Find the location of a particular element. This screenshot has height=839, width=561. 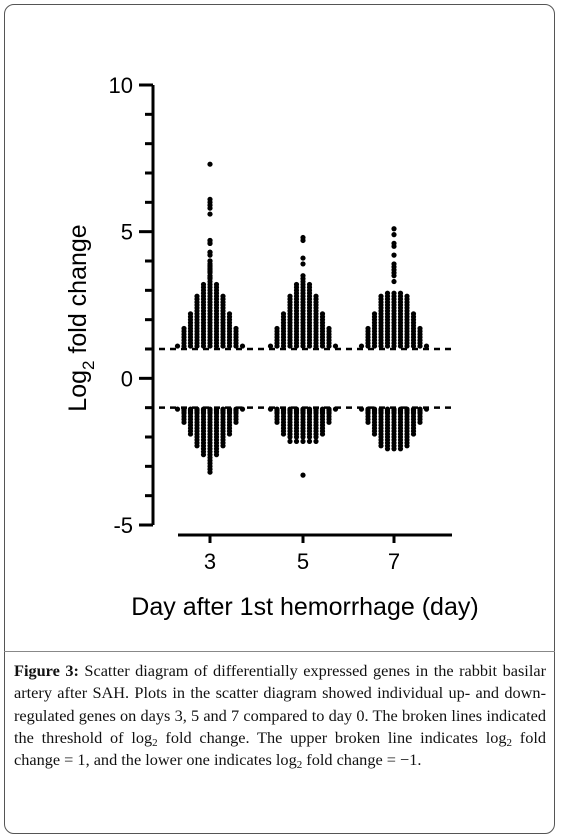

y-tick-label: 0 is located at coordinates (127, 378).